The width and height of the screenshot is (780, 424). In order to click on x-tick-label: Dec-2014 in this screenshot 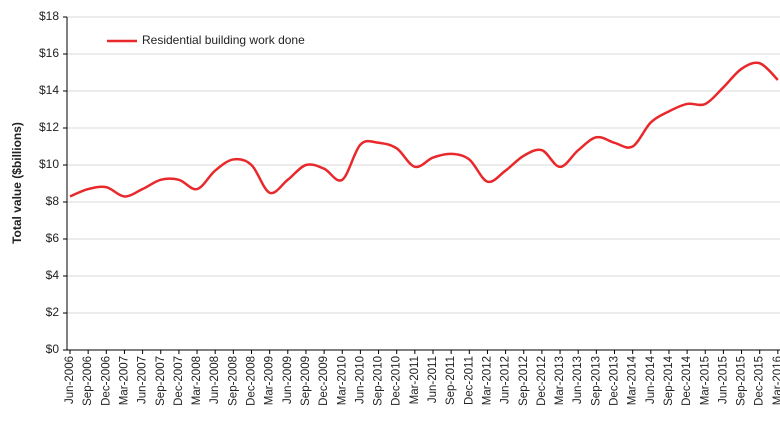, I will do `click(687, 380)`.